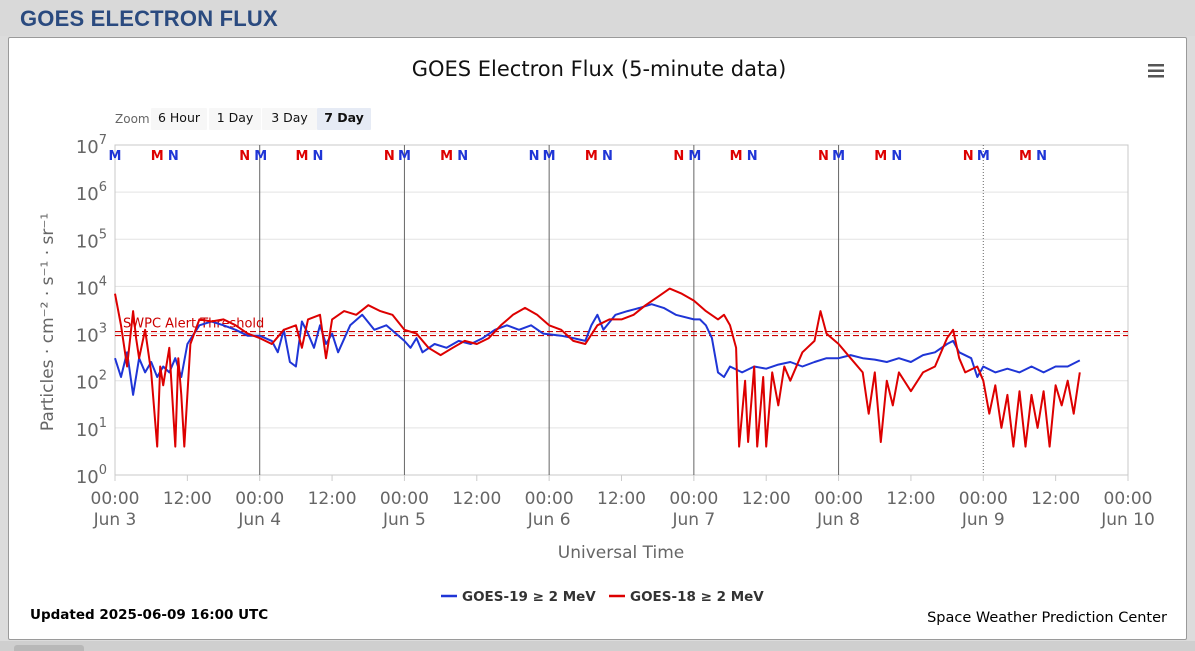 This screenshot has width=1195, height=651. I want to click on y-tick-label: 10³, so click(91, 334).